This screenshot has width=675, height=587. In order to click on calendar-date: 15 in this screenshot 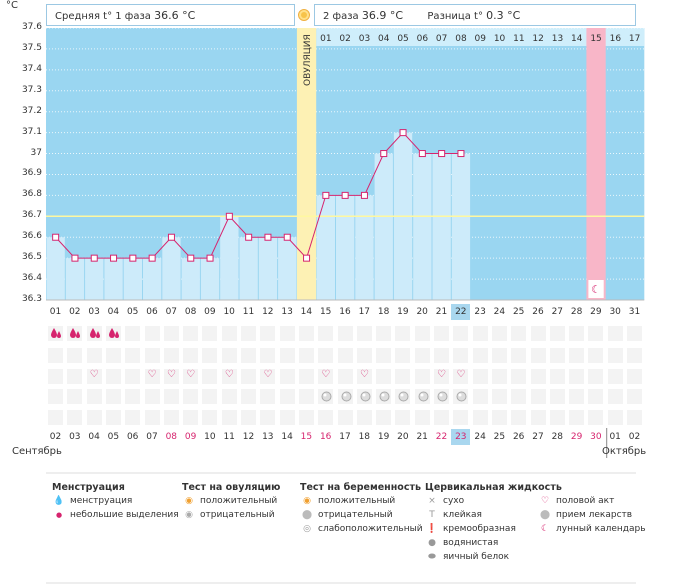, I will do `click(306, 437)`.